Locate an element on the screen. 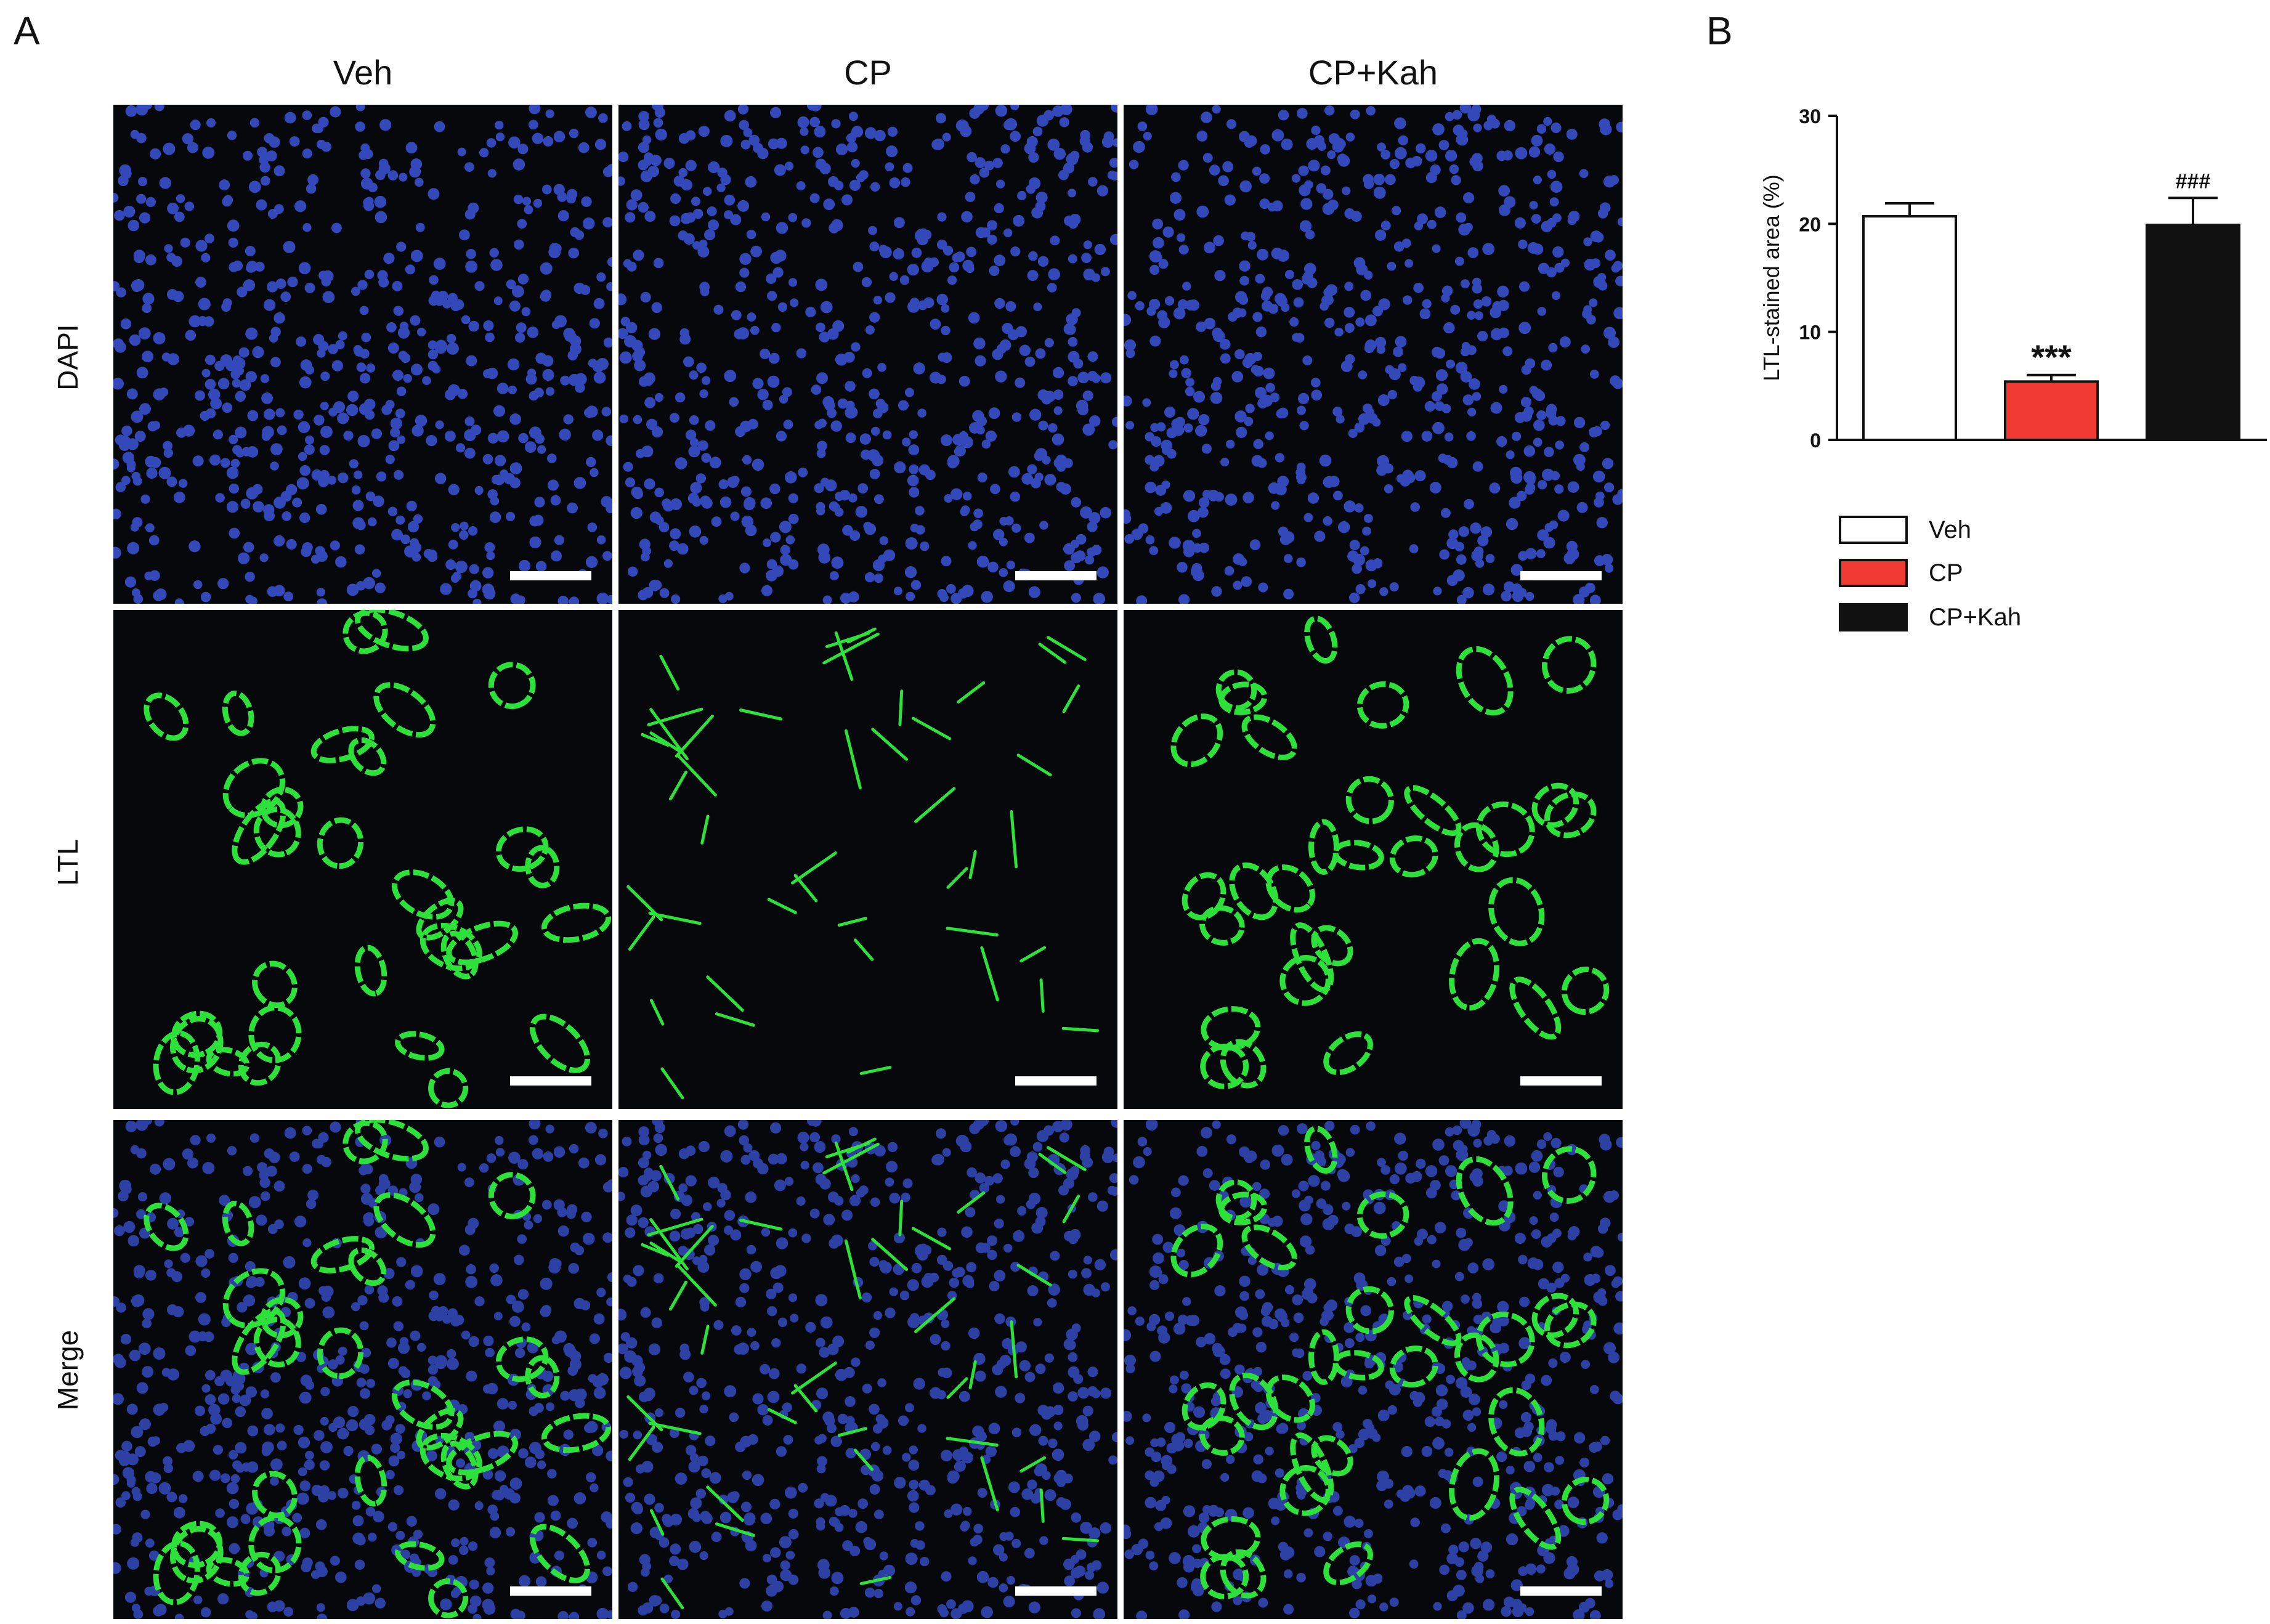 The height and width of the screenshot is (1624, 2270). column-header-veh: Veh is located at coordinates (363, 72).